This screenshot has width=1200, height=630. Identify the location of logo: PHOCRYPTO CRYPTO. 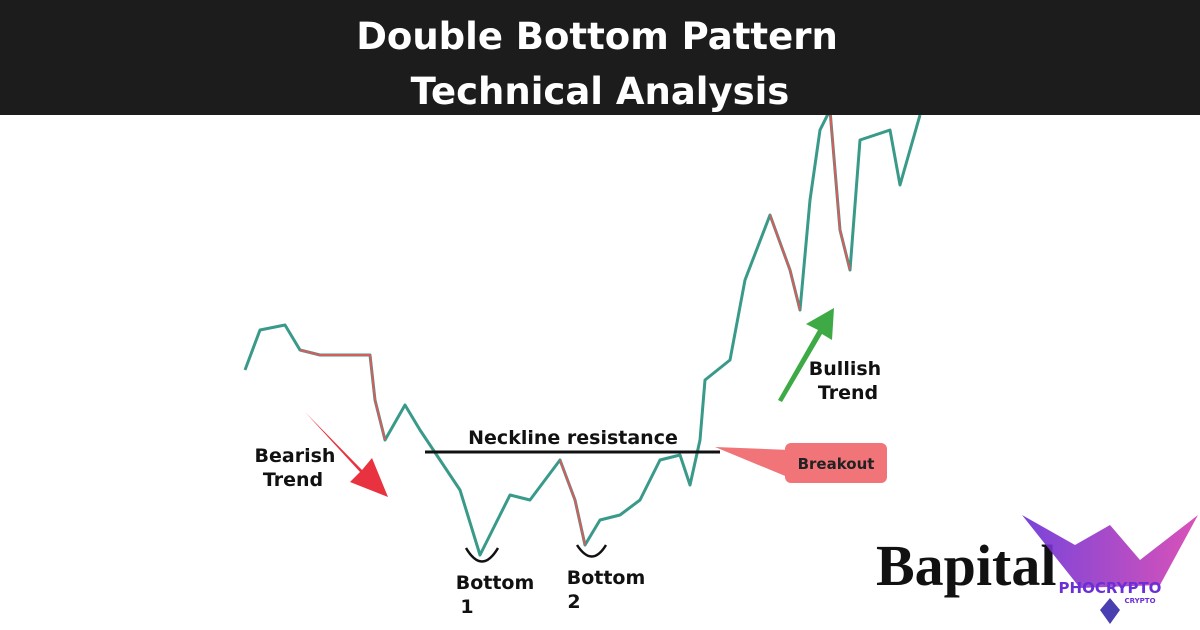
(1110, 569).